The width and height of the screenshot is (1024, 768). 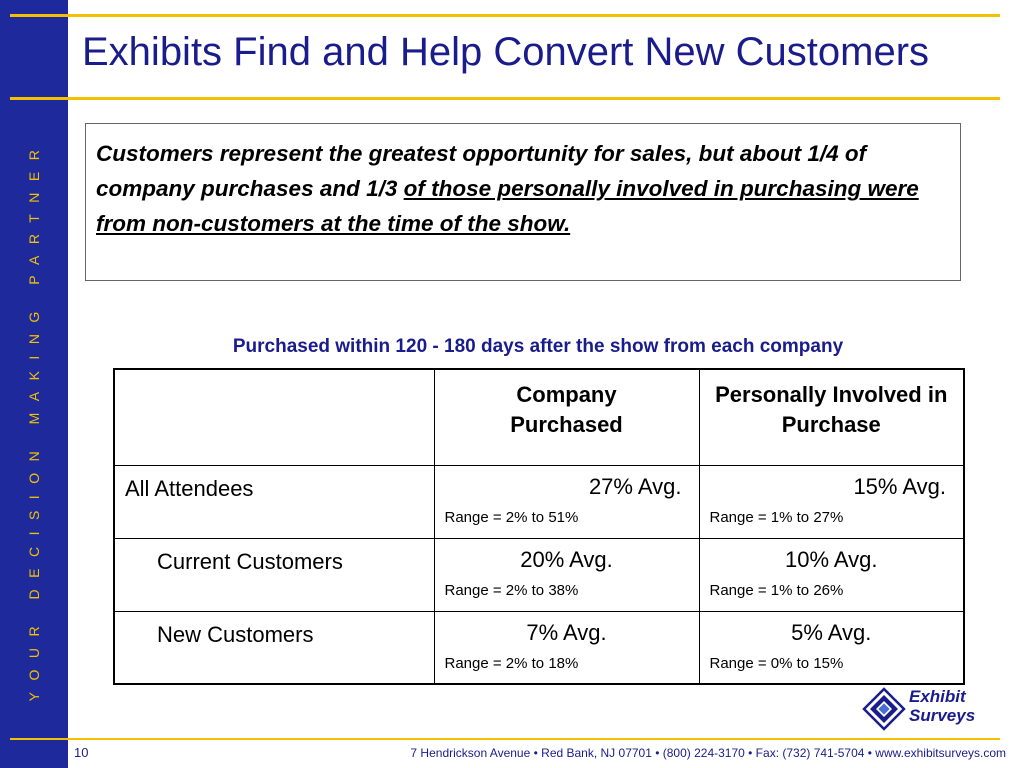 What do you see at coordinates (831, 409) in the screenshot?
I see `header-personally-involved-label: Personally Involved in Purchase` at bounding box center [831, 409].